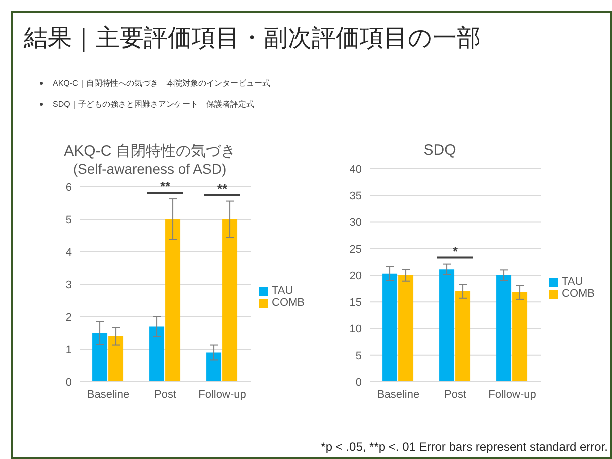 The height and width of the screenshot is (459, 612). What do you see at coordinates (356, 276) in the screenshot?
I see `y-tick-label: 20` at bounding box center [356, 276].